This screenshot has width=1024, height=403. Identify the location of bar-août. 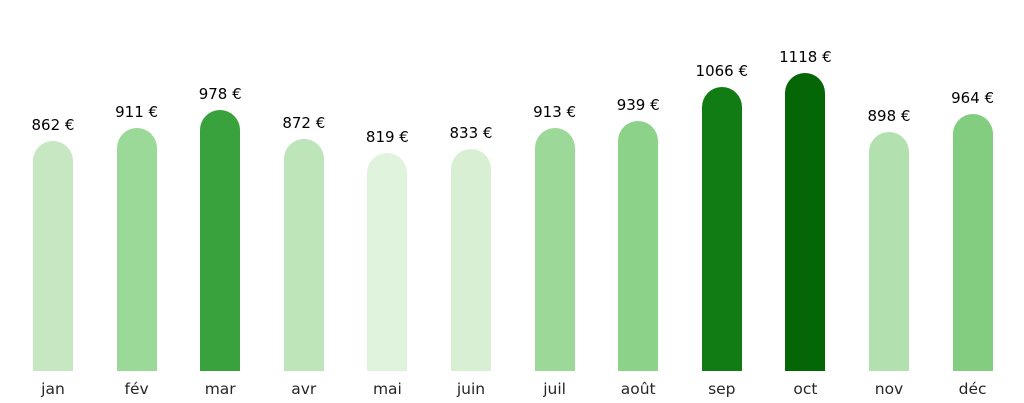
(638, 245).